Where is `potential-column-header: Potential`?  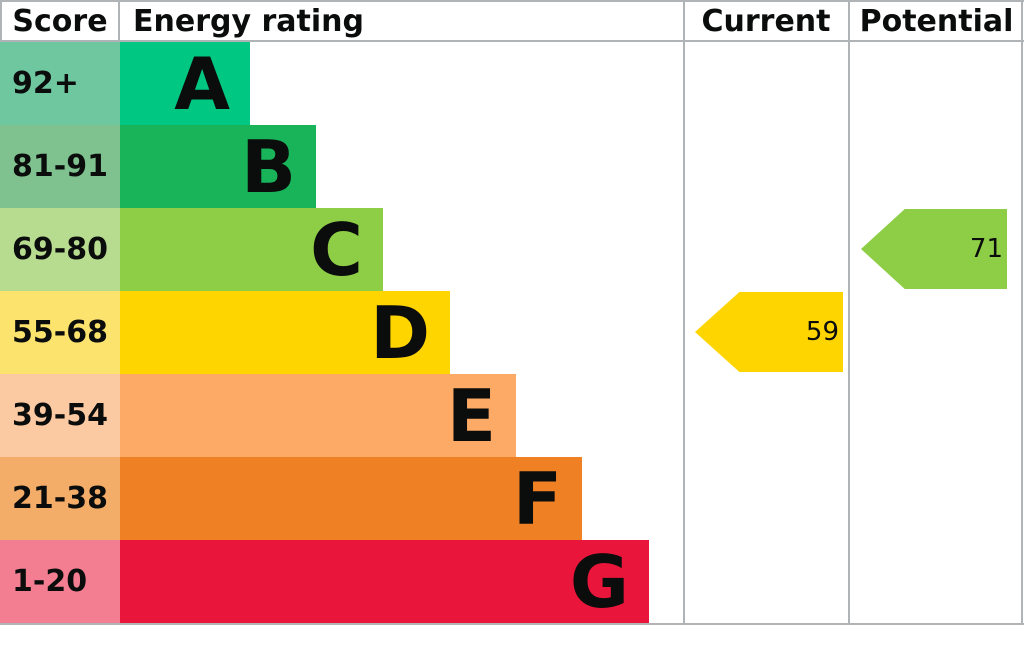 potential-column-header: Potential is located at coordinates (936, 21).